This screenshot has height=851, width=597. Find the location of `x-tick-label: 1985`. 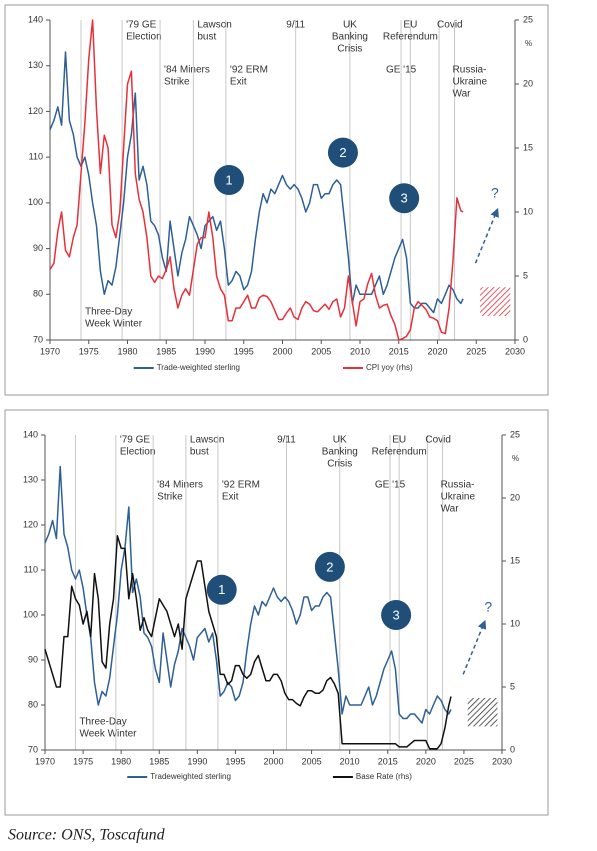

x-tick-label: 1985 is located at coordinates (166, 351).